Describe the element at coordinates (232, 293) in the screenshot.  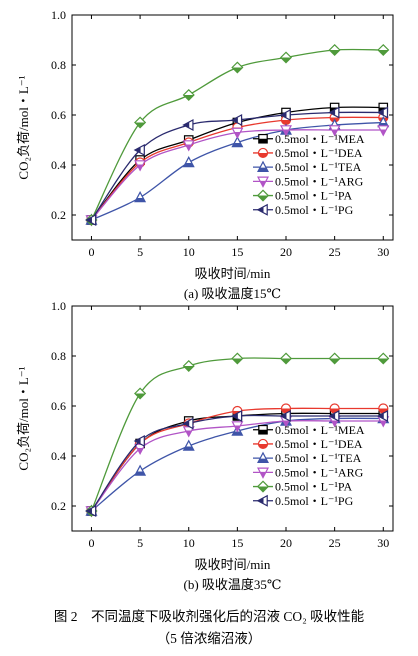
I see `panel-subtitle-a: (a) 吸收温度15℃` at that location.